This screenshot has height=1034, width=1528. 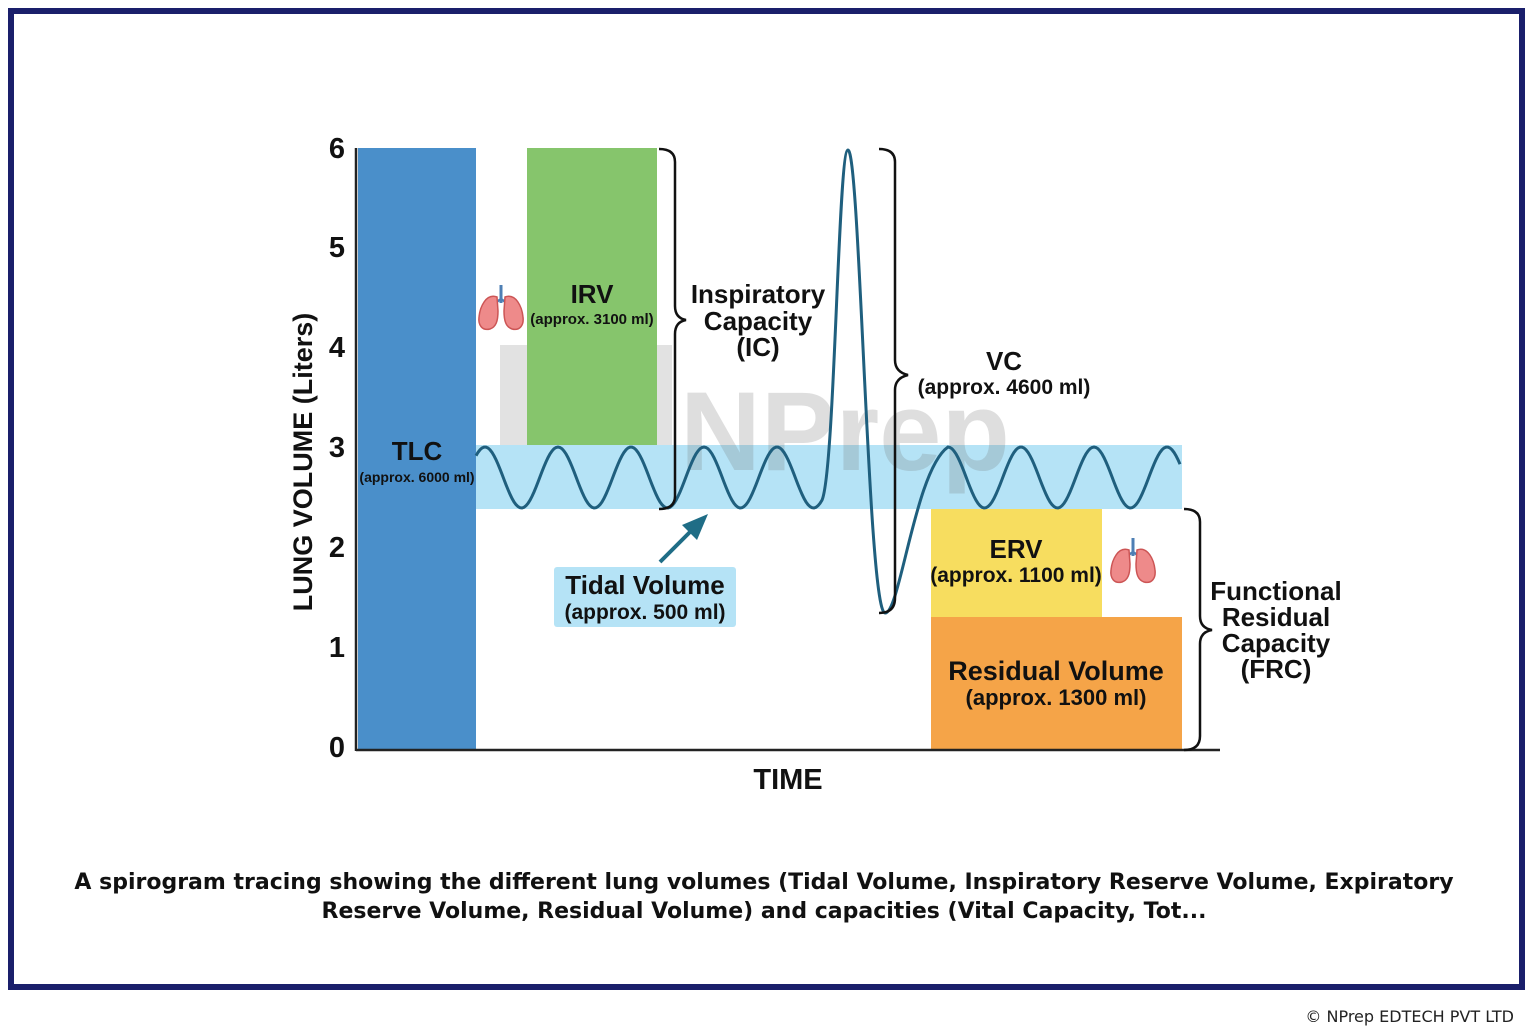 What do you see at coordinates (337, 248) in the screenshot?
I see `y-tick-5: 5` at bounding box center [337, 248].